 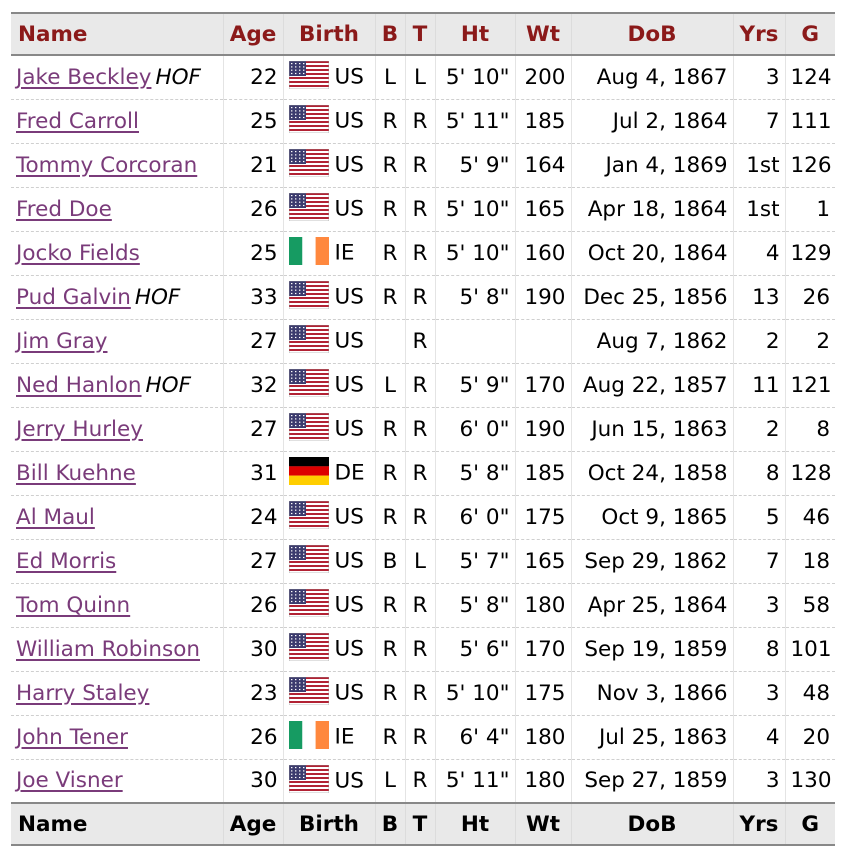 I want to click on cell-age: 27, so click(x=253, y=561).